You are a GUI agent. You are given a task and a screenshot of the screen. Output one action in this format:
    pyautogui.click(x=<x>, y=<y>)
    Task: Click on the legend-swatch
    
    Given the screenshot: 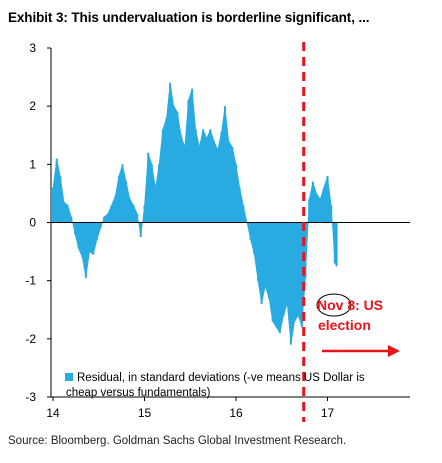 What is the action you would take?
    pyautogui.click(x=69, y=377)
    